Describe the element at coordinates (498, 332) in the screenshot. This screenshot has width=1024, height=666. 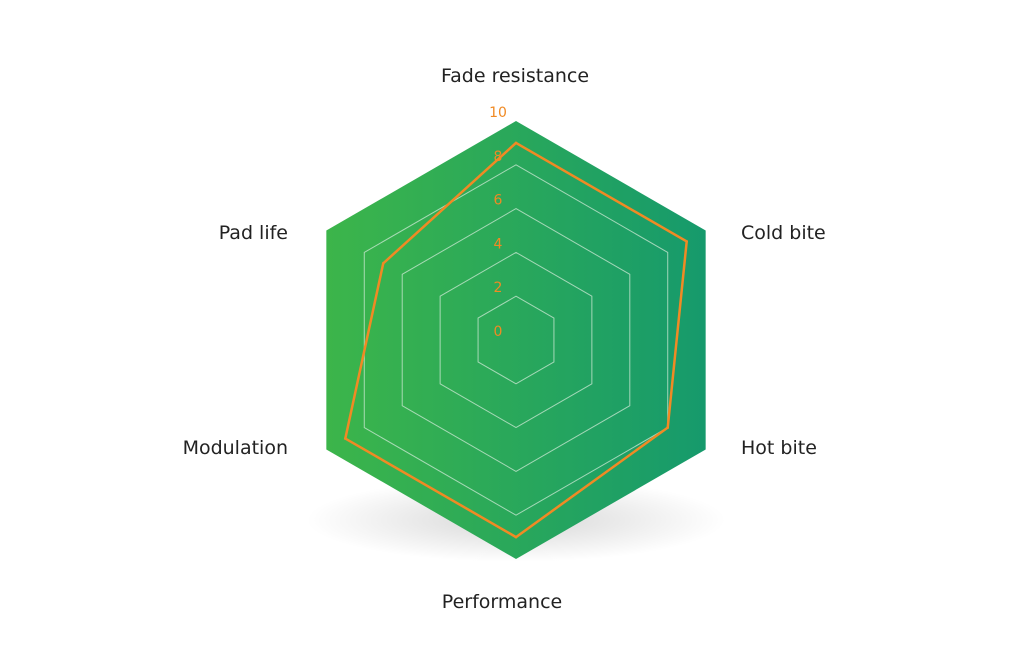
I see `tick-label: 0` at that location.